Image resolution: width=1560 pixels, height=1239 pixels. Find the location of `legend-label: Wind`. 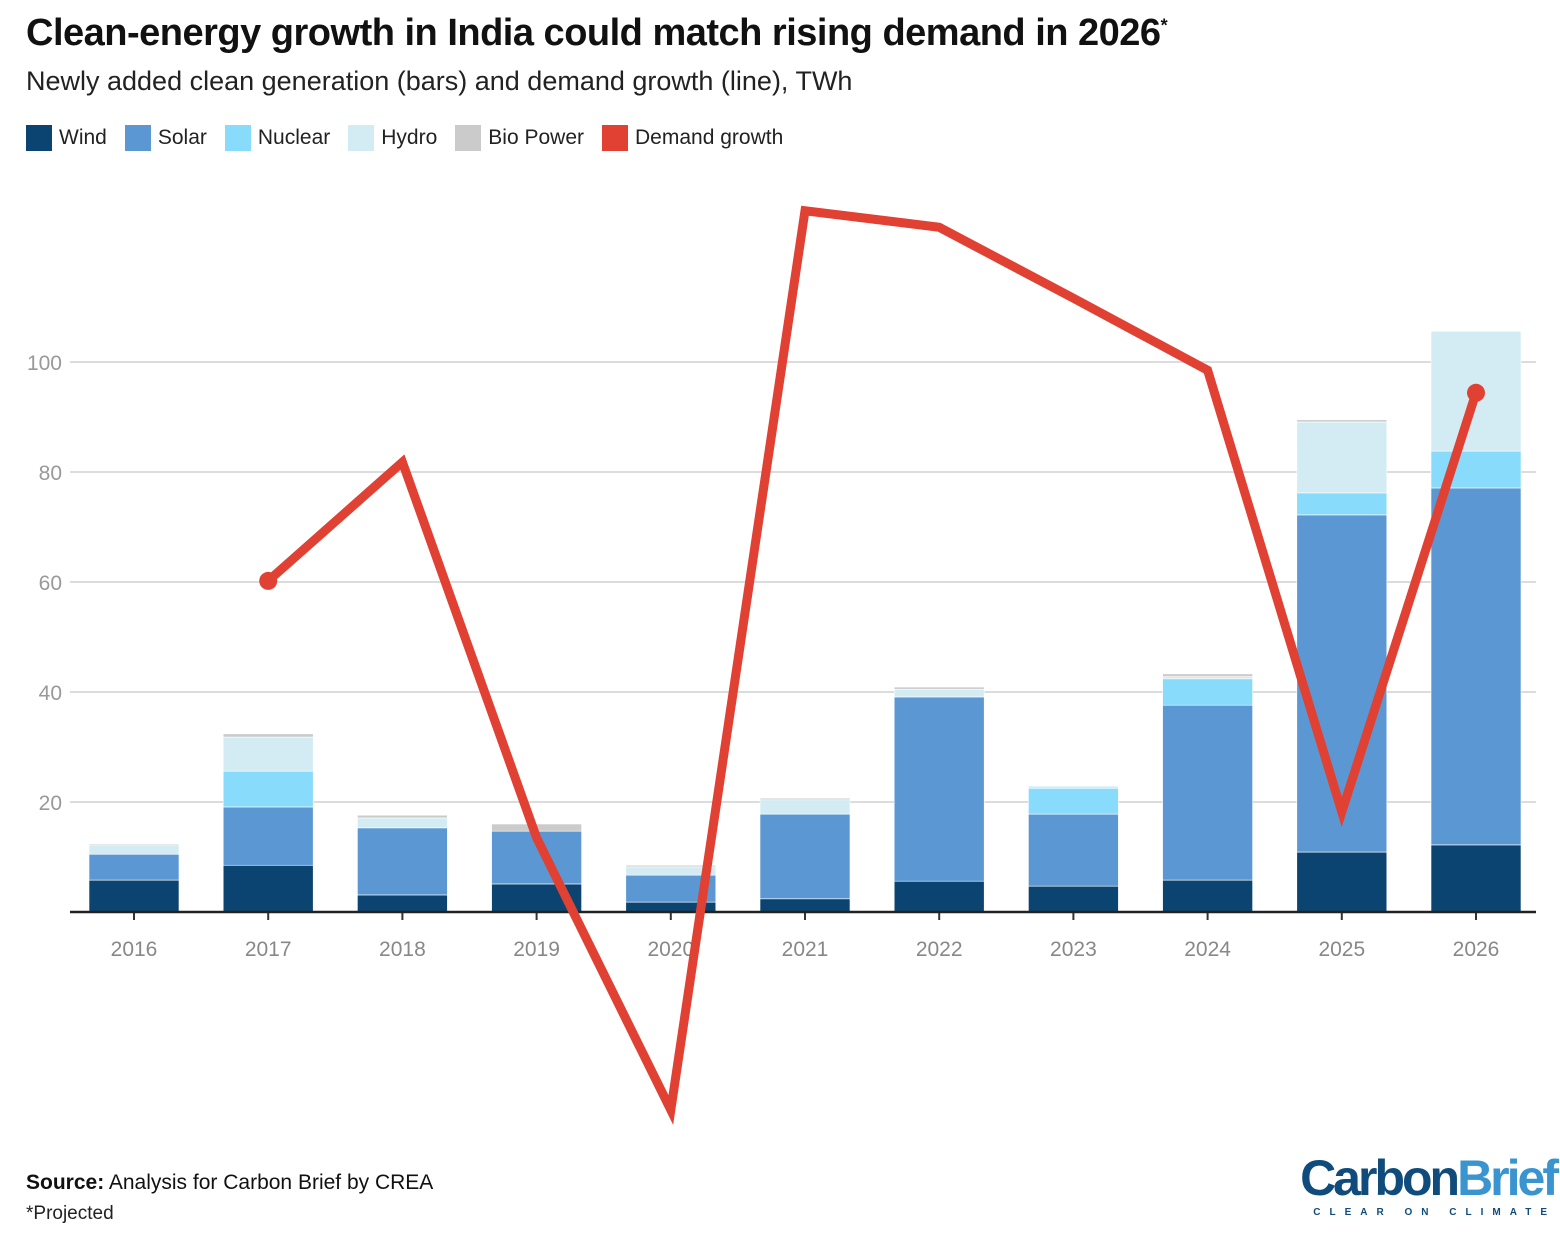

legend-label: Wind is located at coordinates (83, 137).